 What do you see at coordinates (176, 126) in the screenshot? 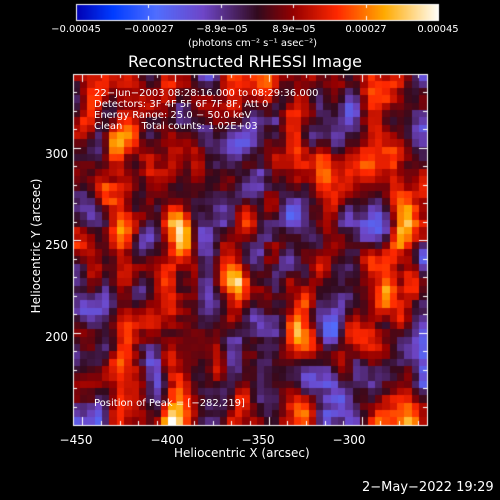
I see `annotation-counts: Clean Total counts: 1.02E+03` at bounding box center [176, 126].